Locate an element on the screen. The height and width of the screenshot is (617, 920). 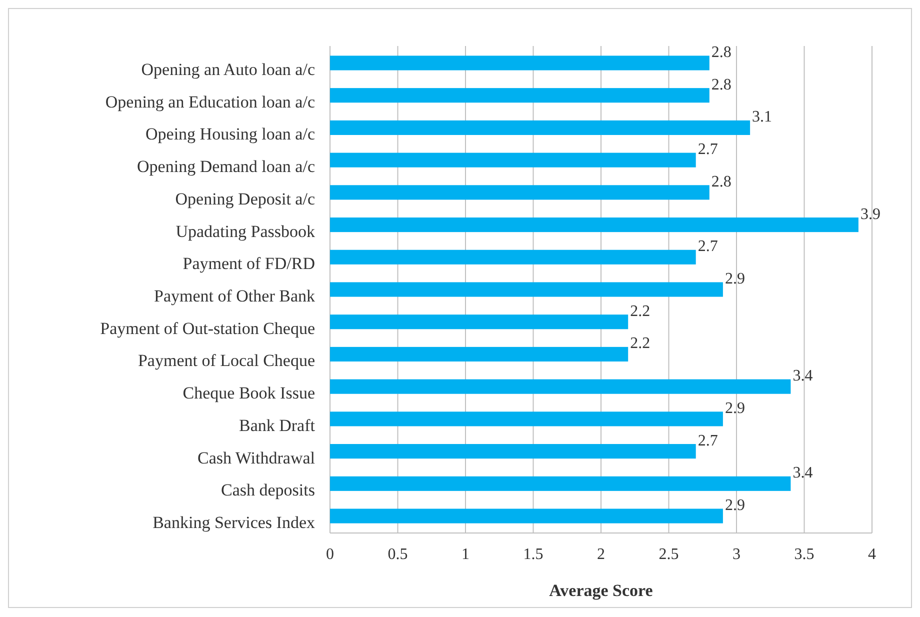
y-tick-label: Upadating Passbook is located at coordinates (246, 231).